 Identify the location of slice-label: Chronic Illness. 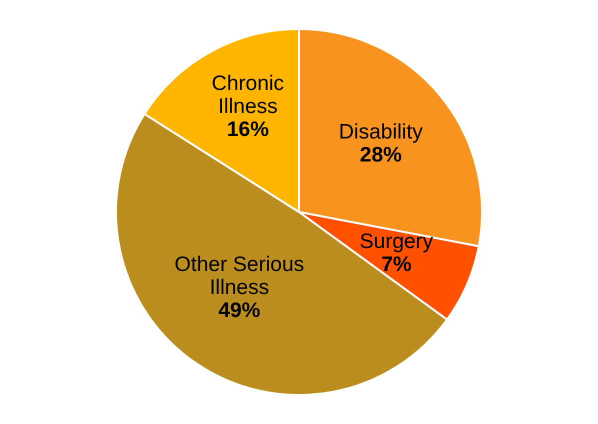
(248, 95).